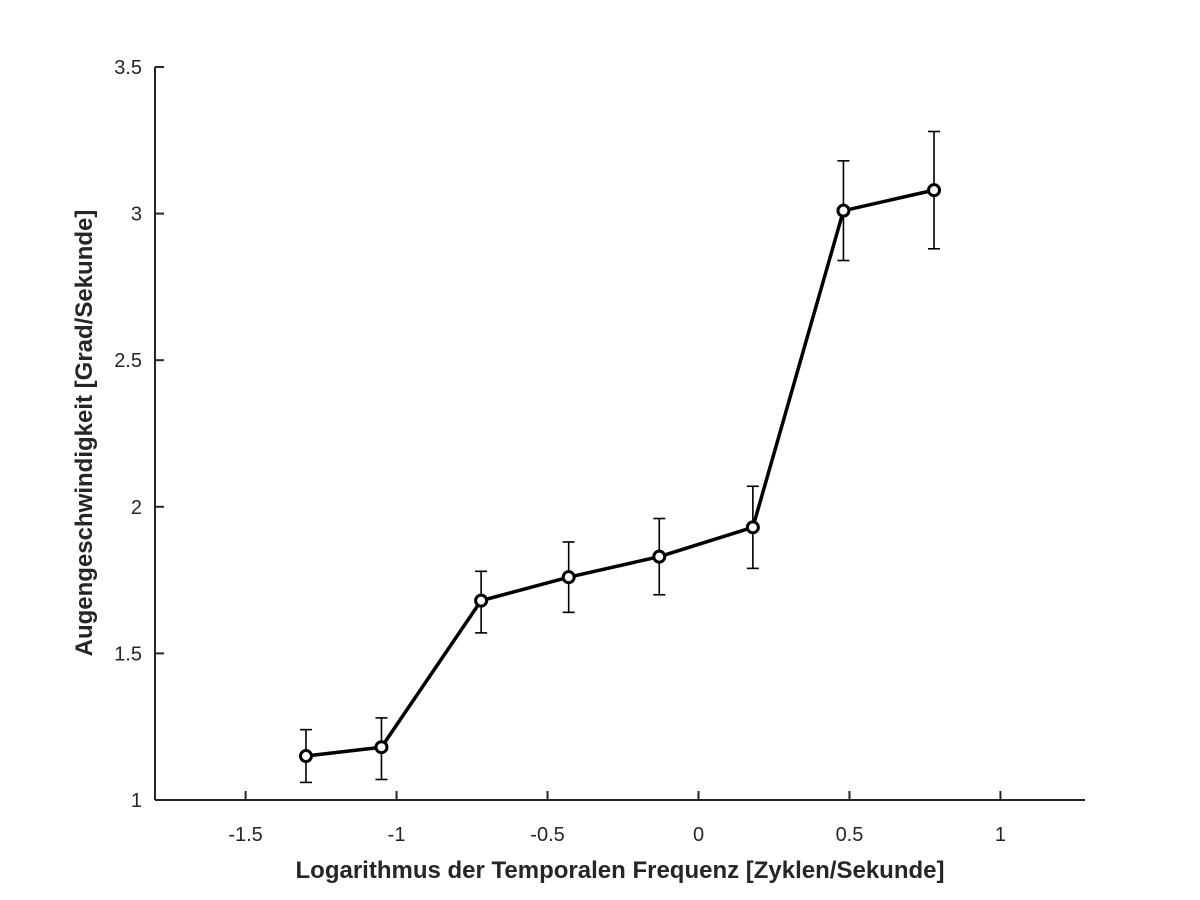 This screenshot has width=1200, height=900. I want to click on x-tick-label: 1, so click(1000, 835).